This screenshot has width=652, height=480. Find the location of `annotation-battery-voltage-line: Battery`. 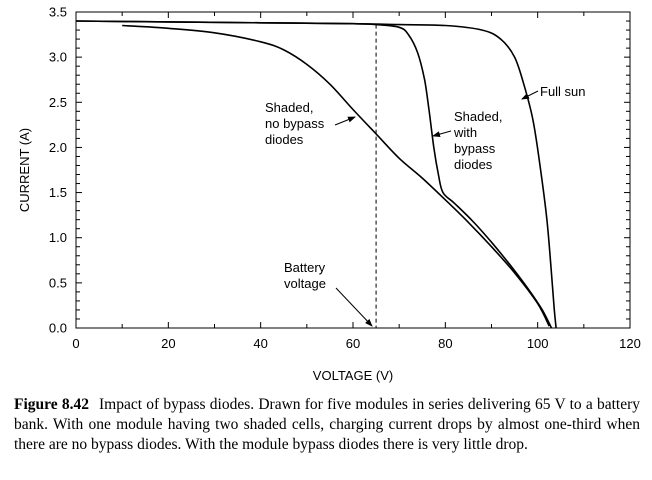

annotation-battery-voltage-line: Battery is located at coordinates (305, 267).